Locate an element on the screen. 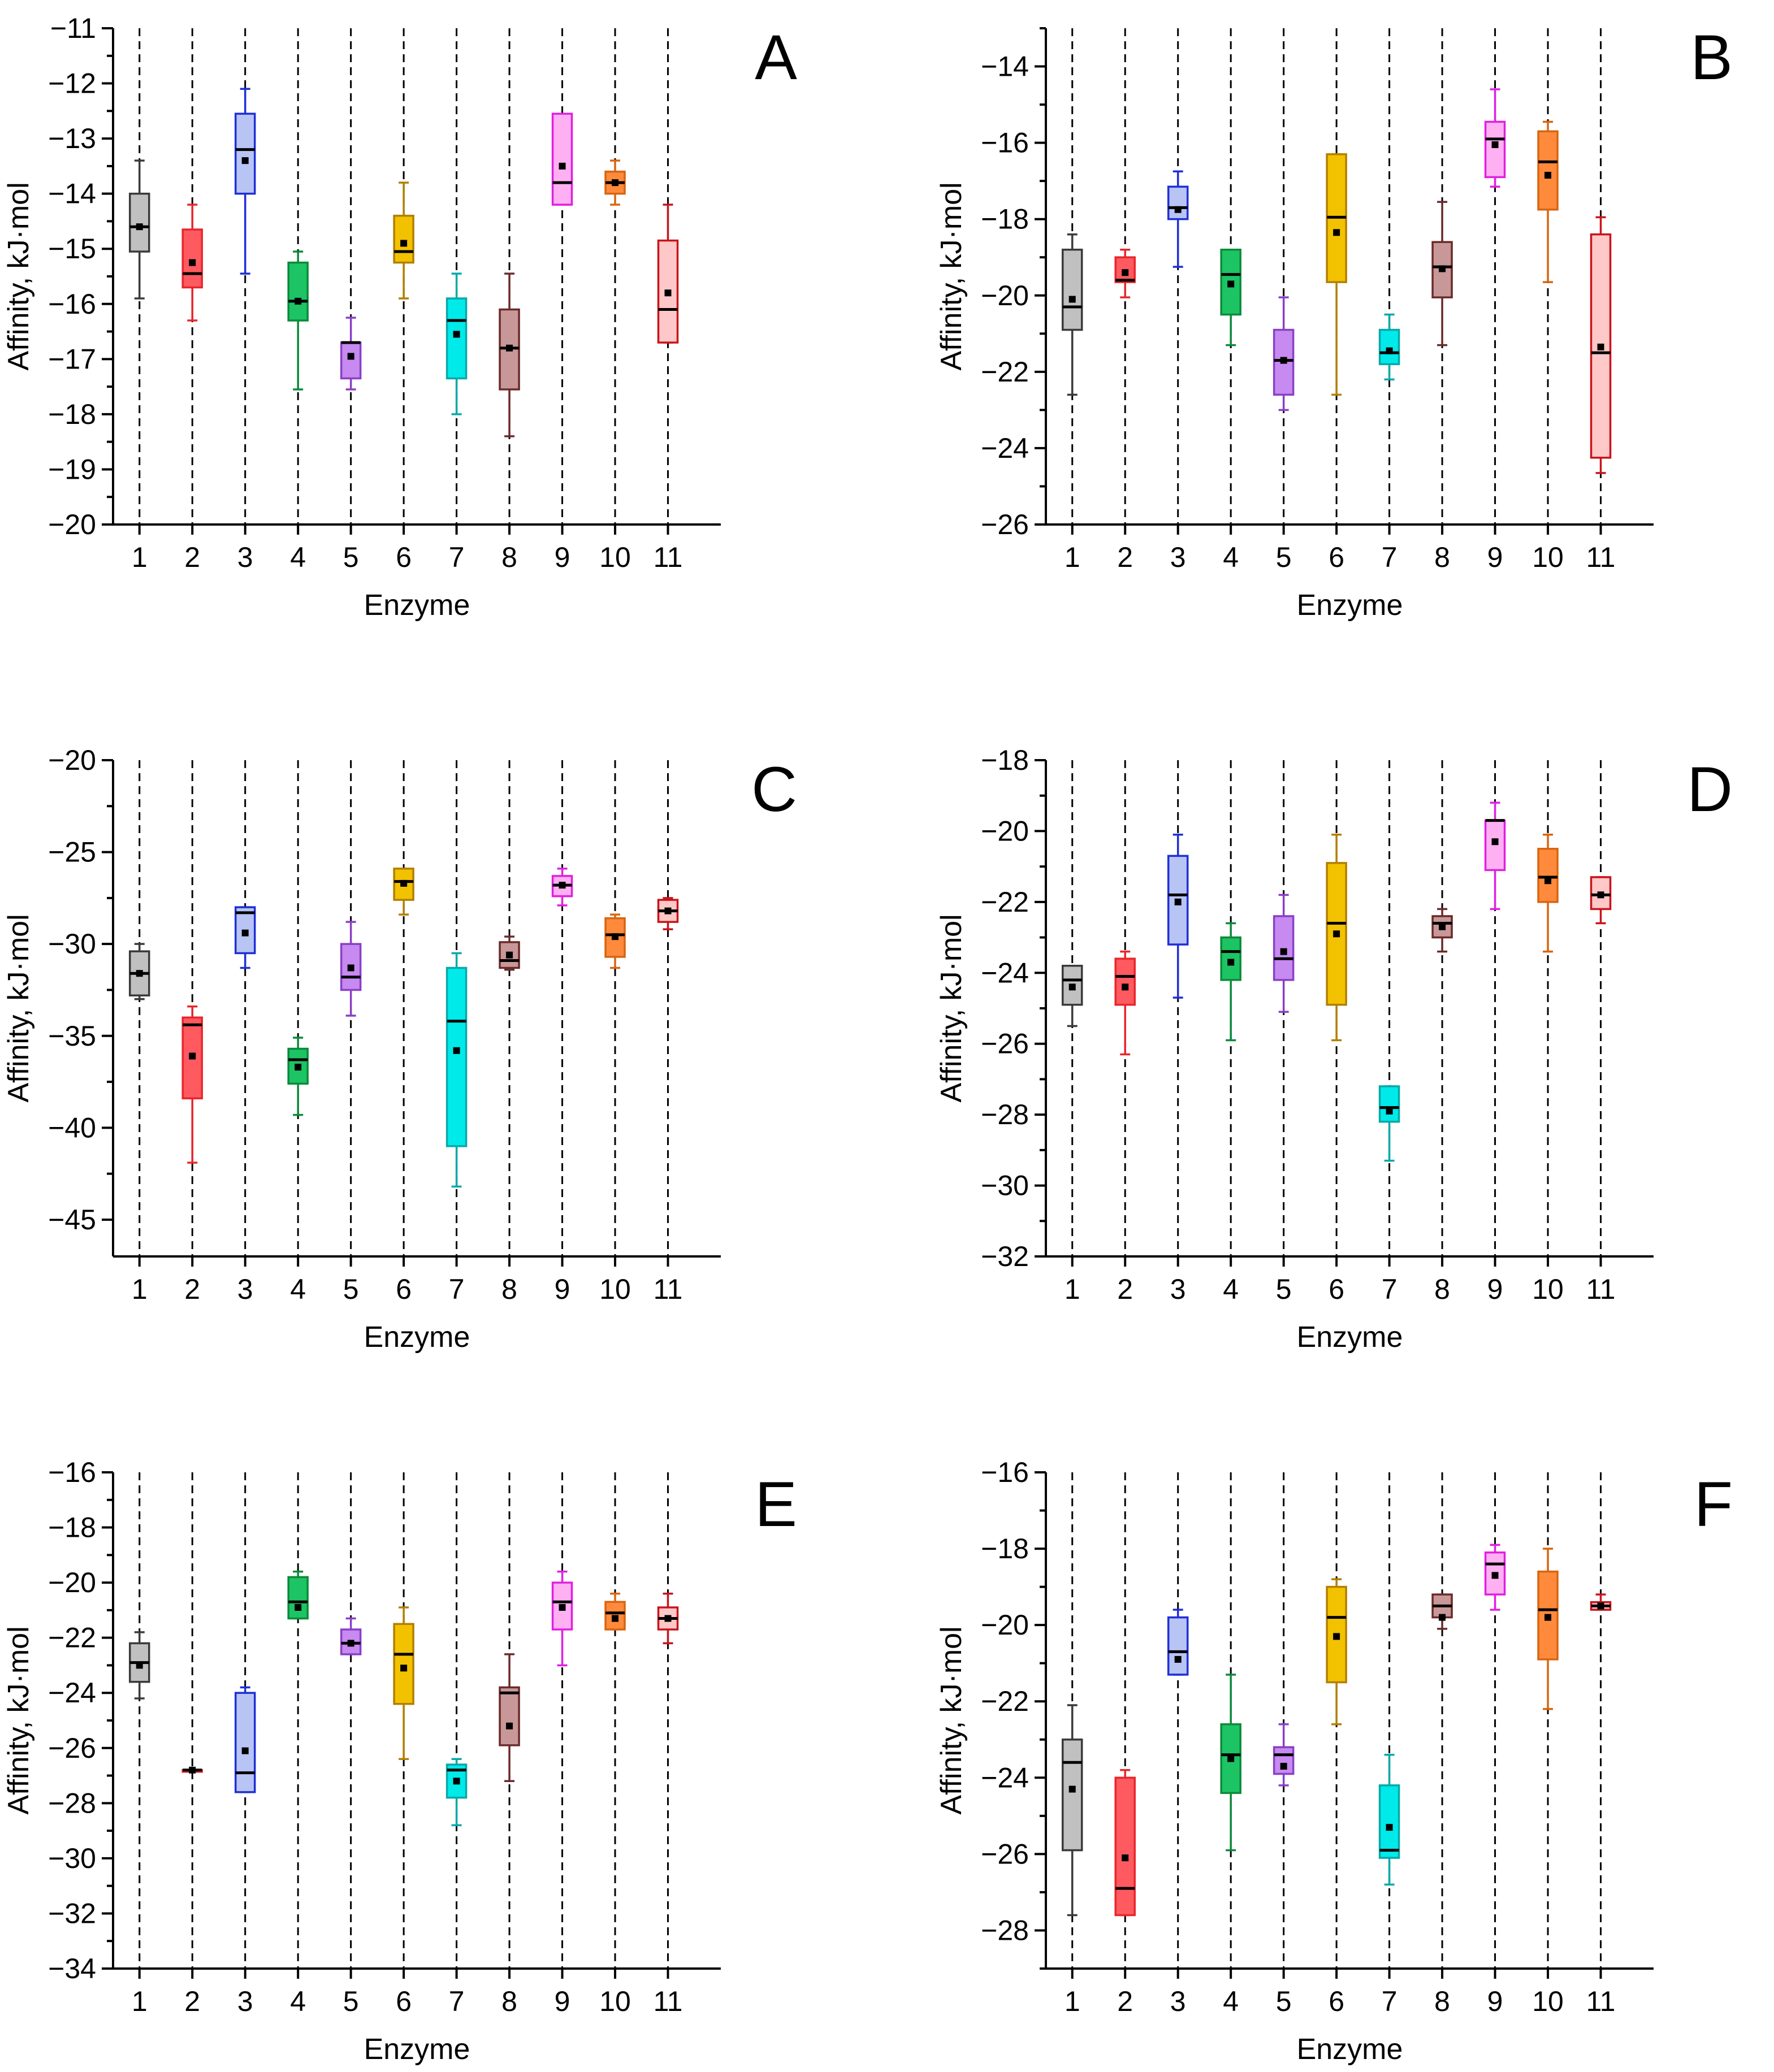 Image resolution: width=1774 pixels, height=2072 pixels. panel-label: F is located at coordinates (1713, 1504).